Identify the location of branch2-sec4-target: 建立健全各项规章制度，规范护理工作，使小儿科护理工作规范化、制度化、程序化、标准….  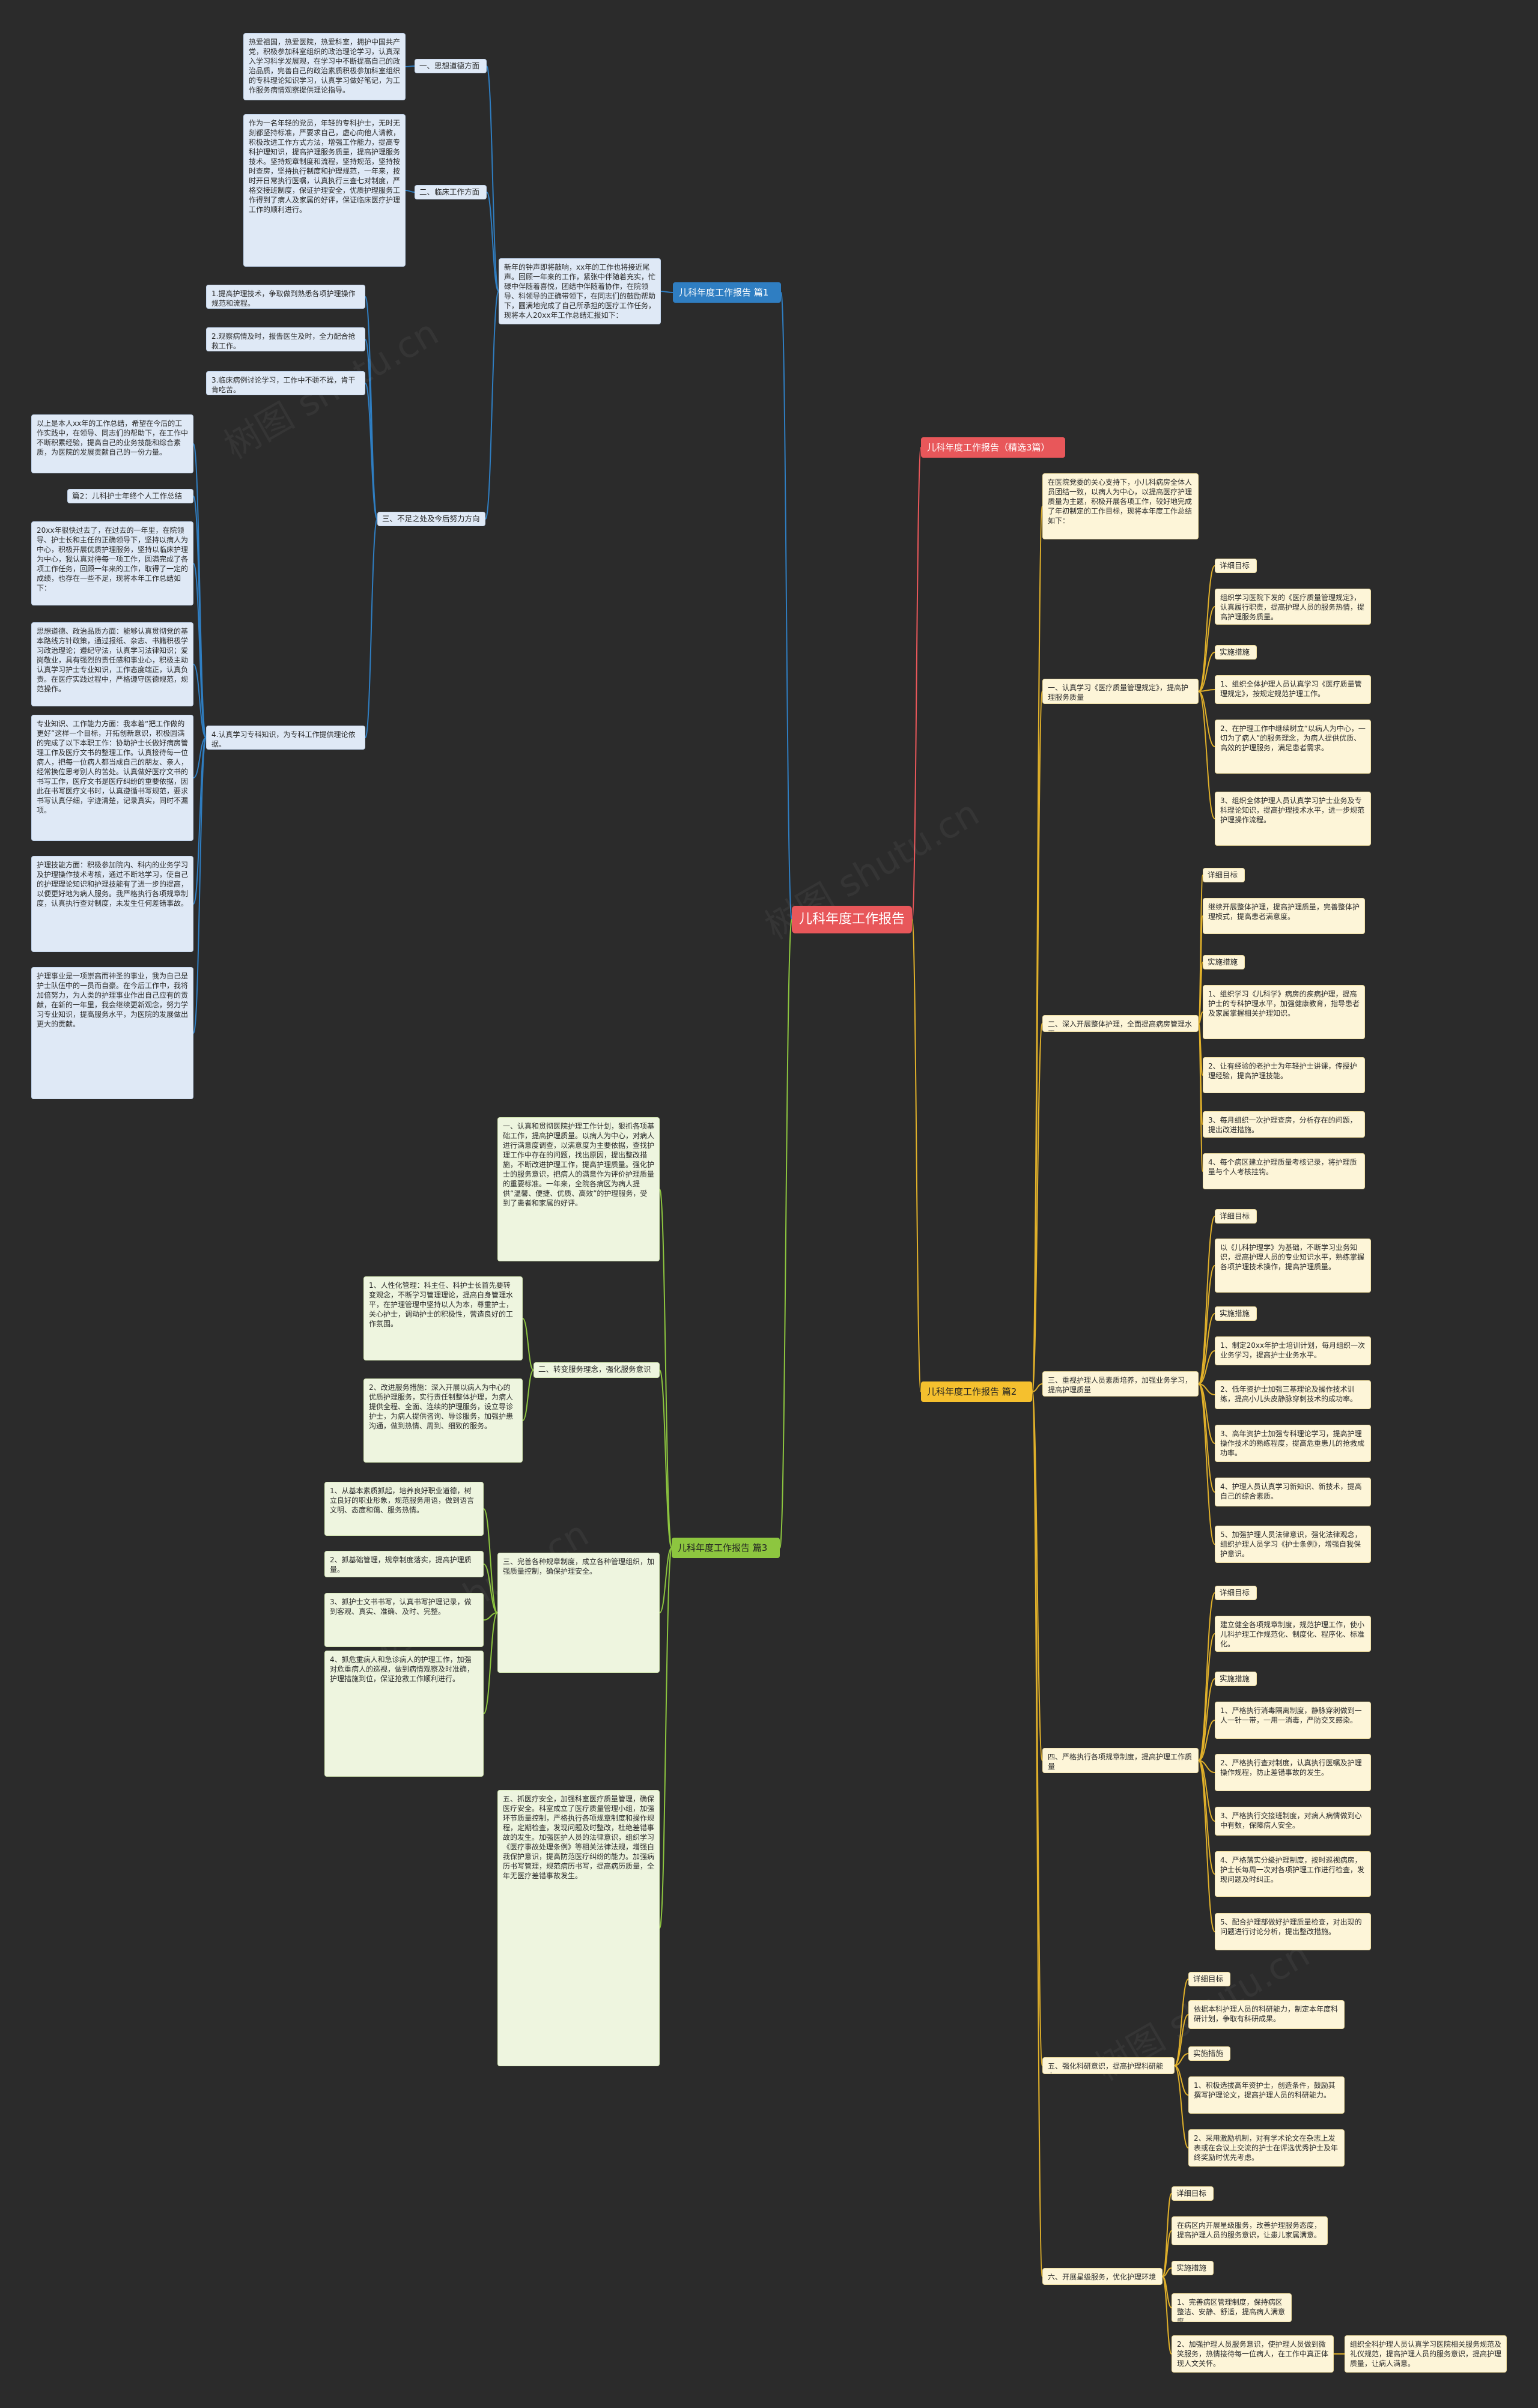
(1293, 1634).